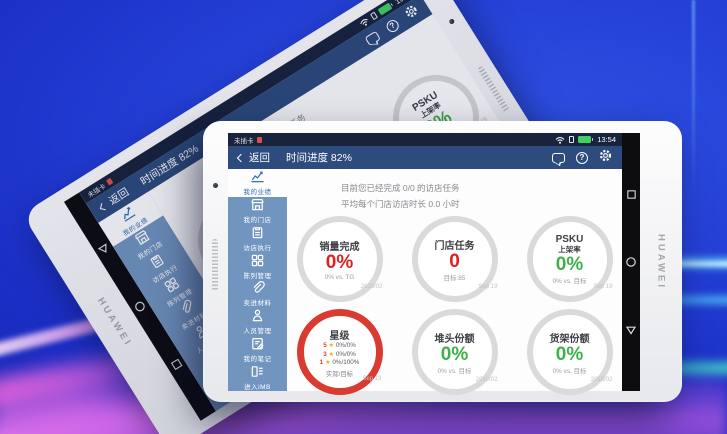 Image resolution: width=727 pixels, height=434 pixels. I want to click on kpi-compare: 目标:85, so click(454, 278).